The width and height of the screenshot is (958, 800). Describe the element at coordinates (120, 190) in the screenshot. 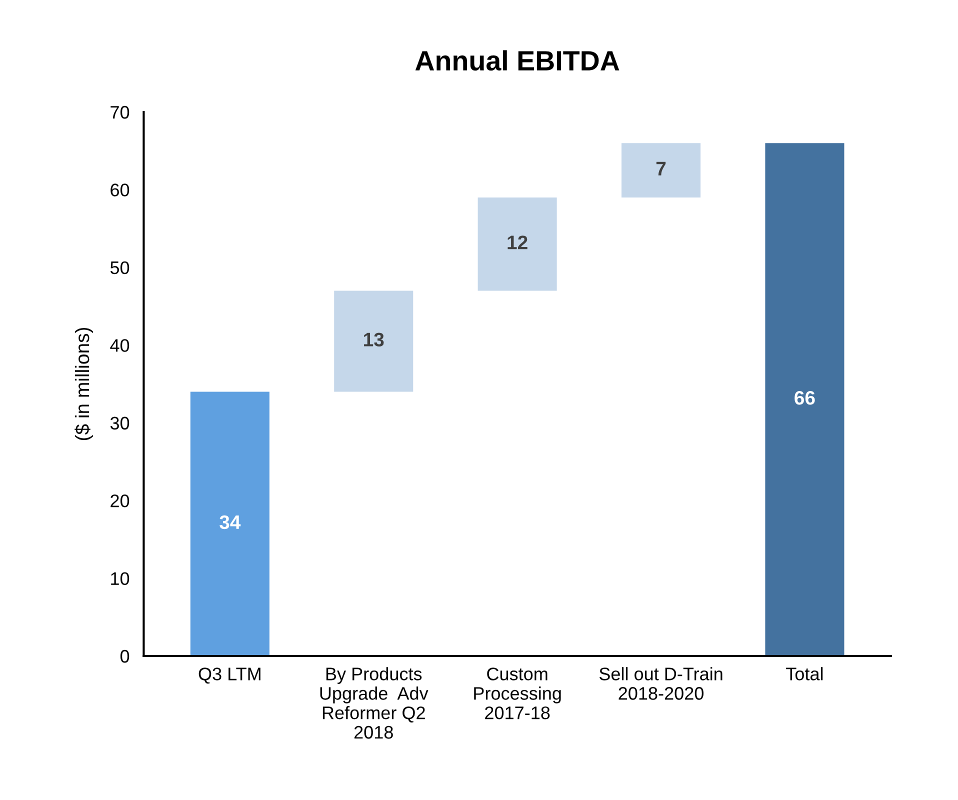

I see `y-tick-label: 60` at that location.